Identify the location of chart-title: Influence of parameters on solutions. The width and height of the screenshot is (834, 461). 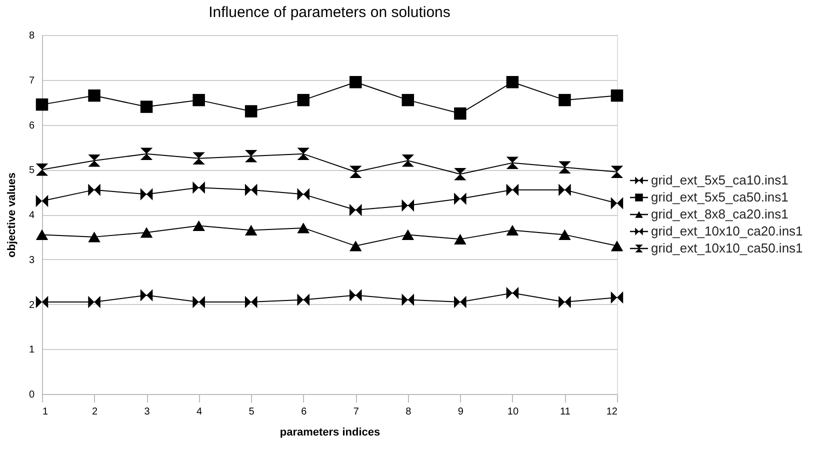
(329, 12).